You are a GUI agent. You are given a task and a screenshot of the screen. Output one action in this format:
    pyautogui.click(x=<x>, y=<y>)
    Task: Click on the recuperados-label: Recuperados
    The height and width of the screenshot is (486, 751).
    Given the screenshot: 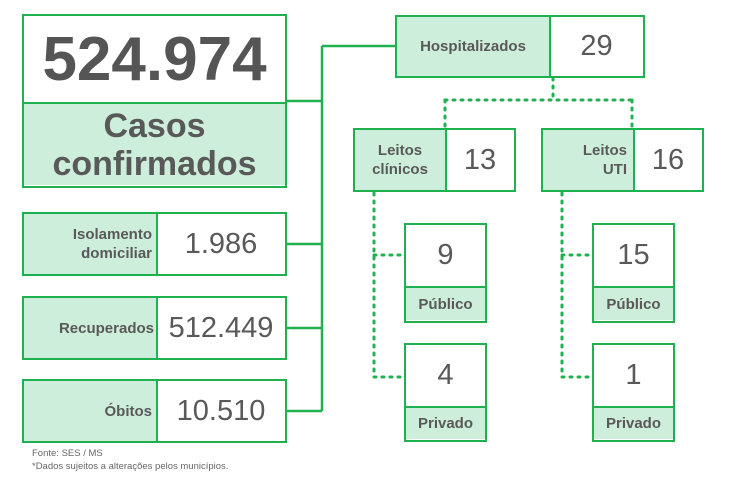 What is the action you would take?
    pyautogui.click(x=91, y=328)
    